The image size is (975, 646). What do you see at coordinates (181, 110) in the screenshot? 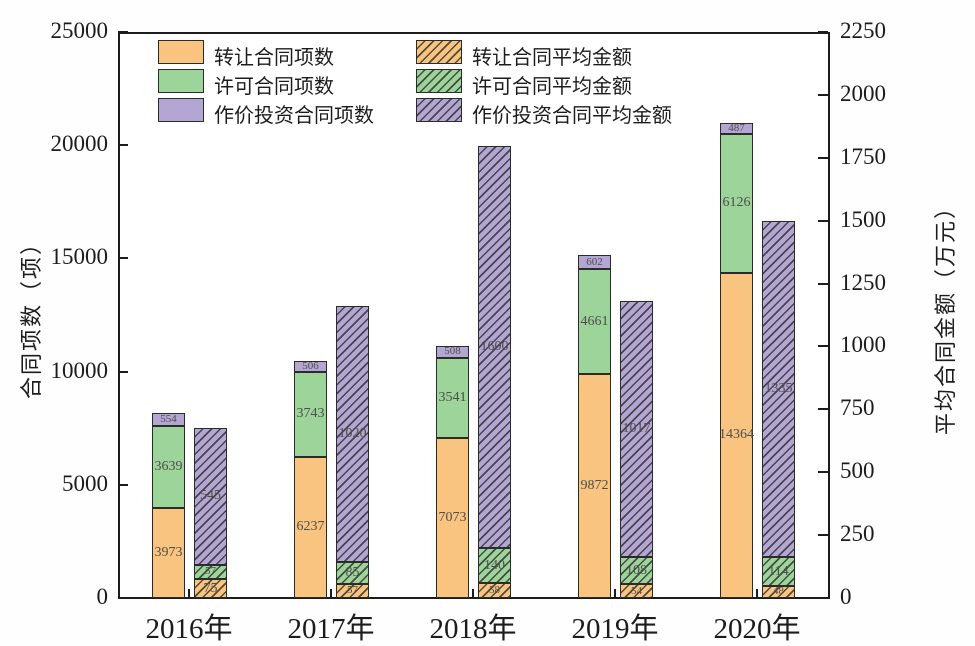
I see `legend-swatch-investment-count` at bounding box center [181, 110].